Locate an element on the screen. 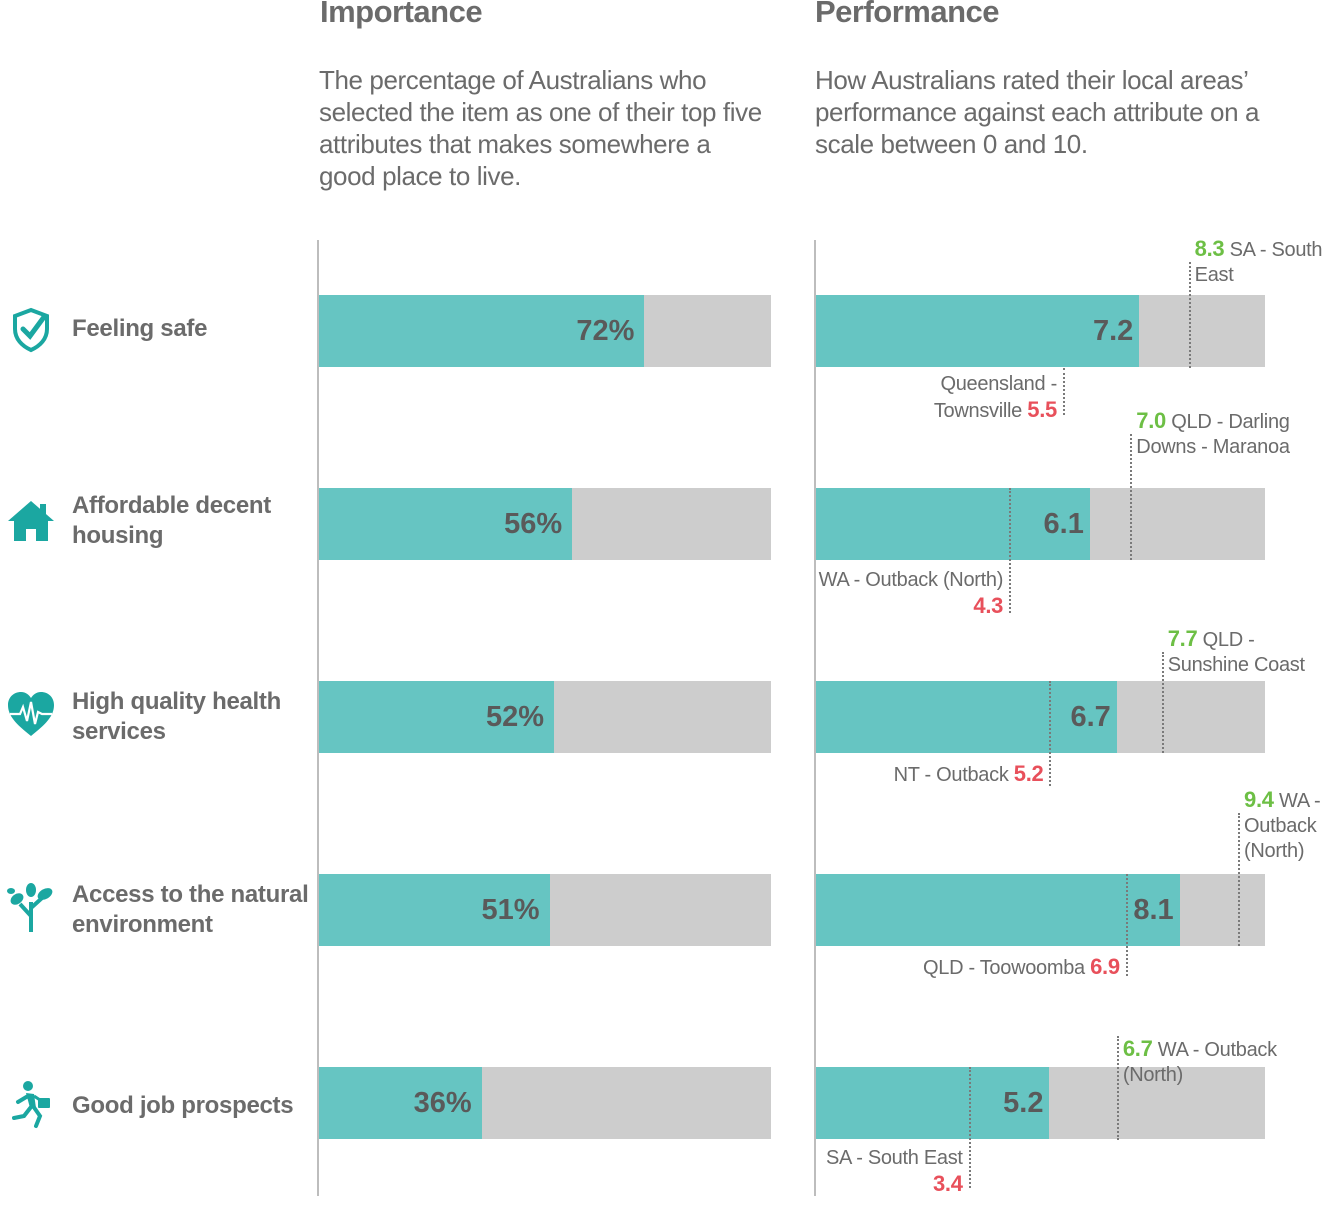 The width and height of the screenshot is (1339, 1218). performance-axis is located at coordinates (815, 718).